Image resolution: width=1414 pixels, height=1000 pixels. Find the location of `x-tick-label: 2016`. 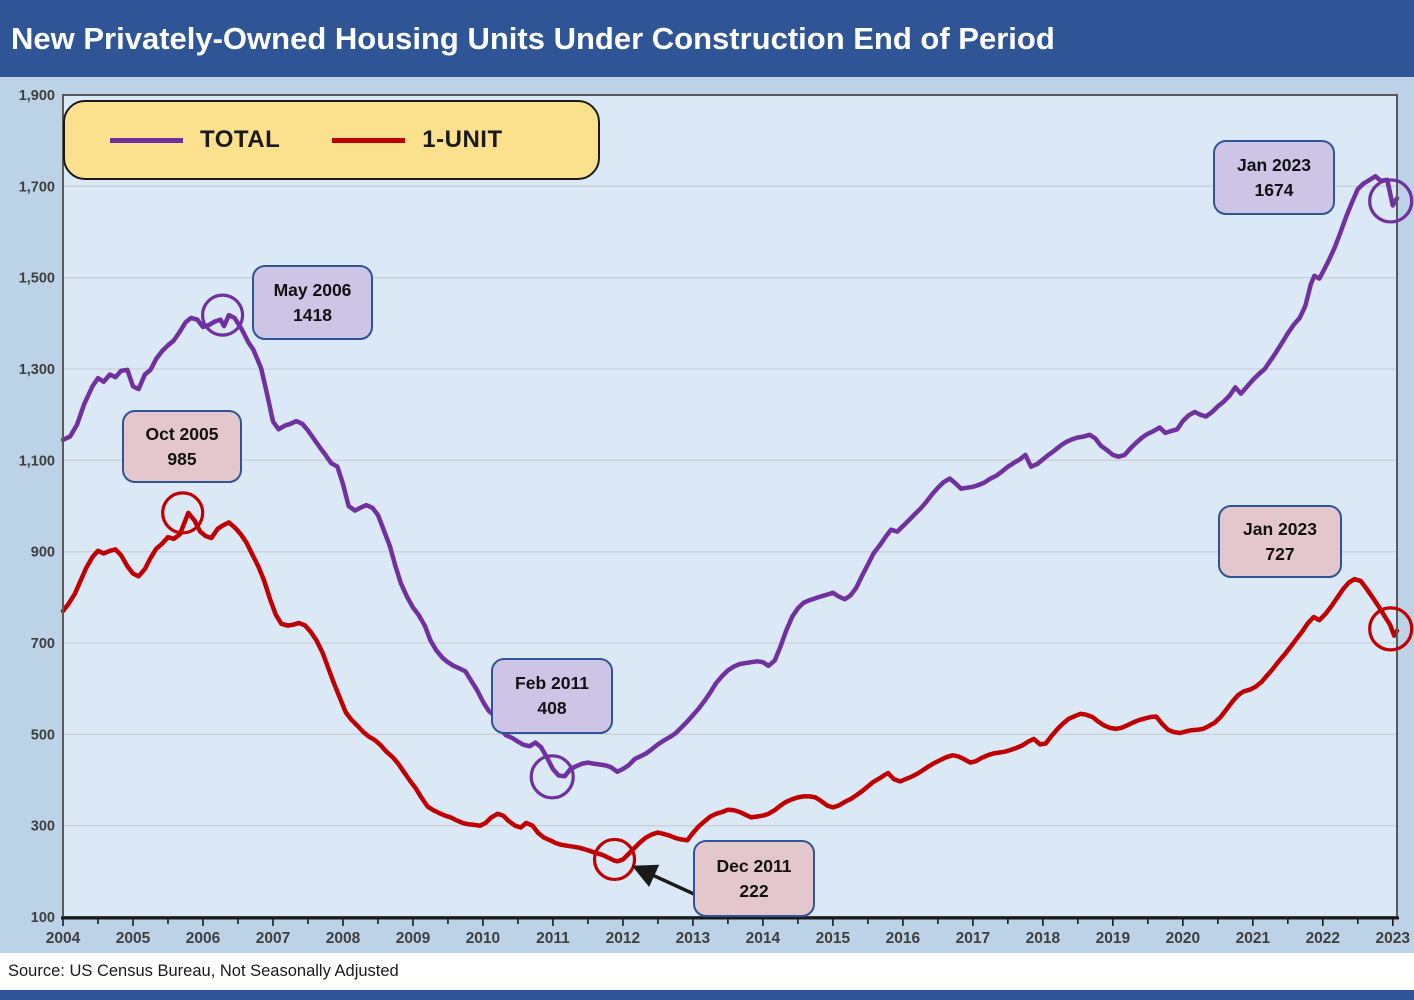

x-tick-label: 2016 is located at coordinates (903, 938).